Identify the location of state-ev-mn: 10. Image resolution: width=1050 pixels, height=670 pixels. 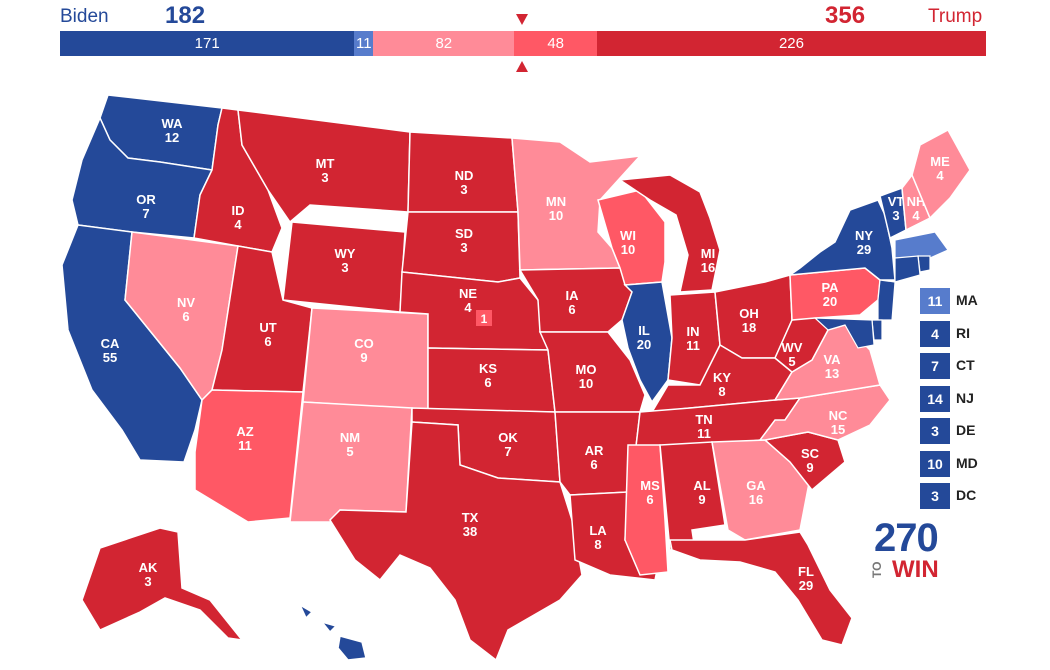
(556, 215).